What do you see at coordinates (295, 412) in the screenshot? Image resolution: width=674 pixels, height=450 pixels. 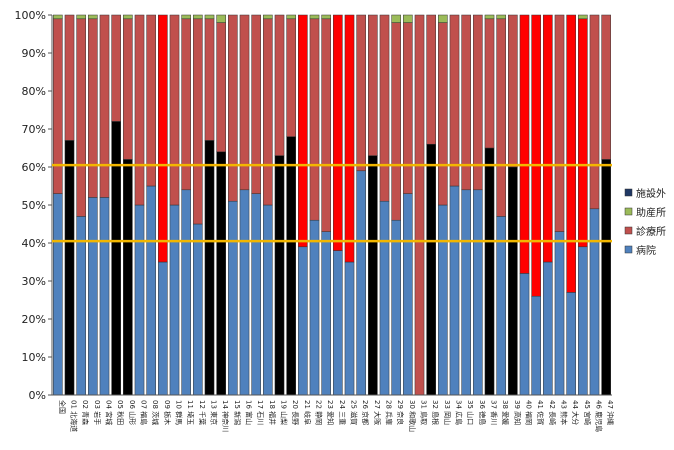 I see `x-tick-label: 20 長野` at bounding box center [295, 412].